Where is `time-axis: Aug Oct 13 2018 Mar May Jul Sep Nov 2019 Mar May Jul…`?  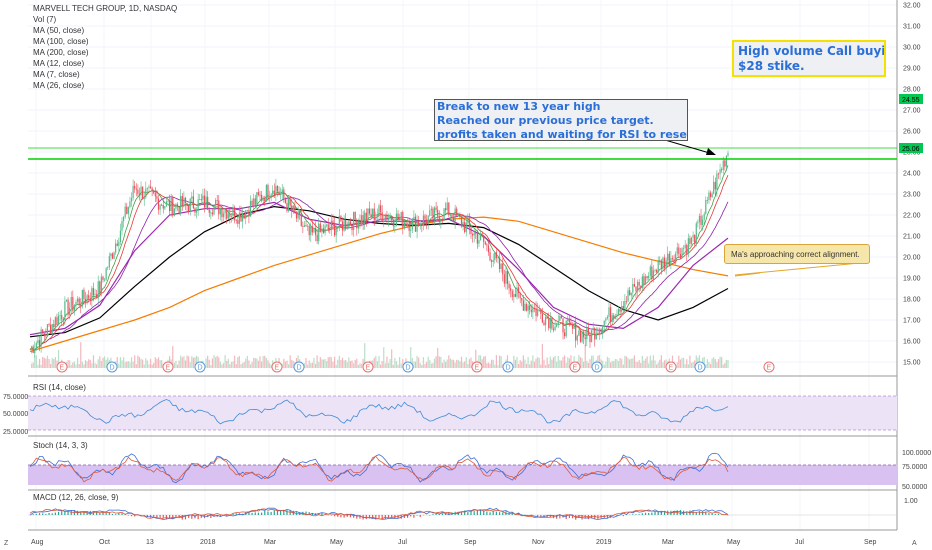
time-axis: Aug Oct 13 2018 Mar May Jul Sep Nov 2019 Mar May Jul… is located at coordinates (454, 542).